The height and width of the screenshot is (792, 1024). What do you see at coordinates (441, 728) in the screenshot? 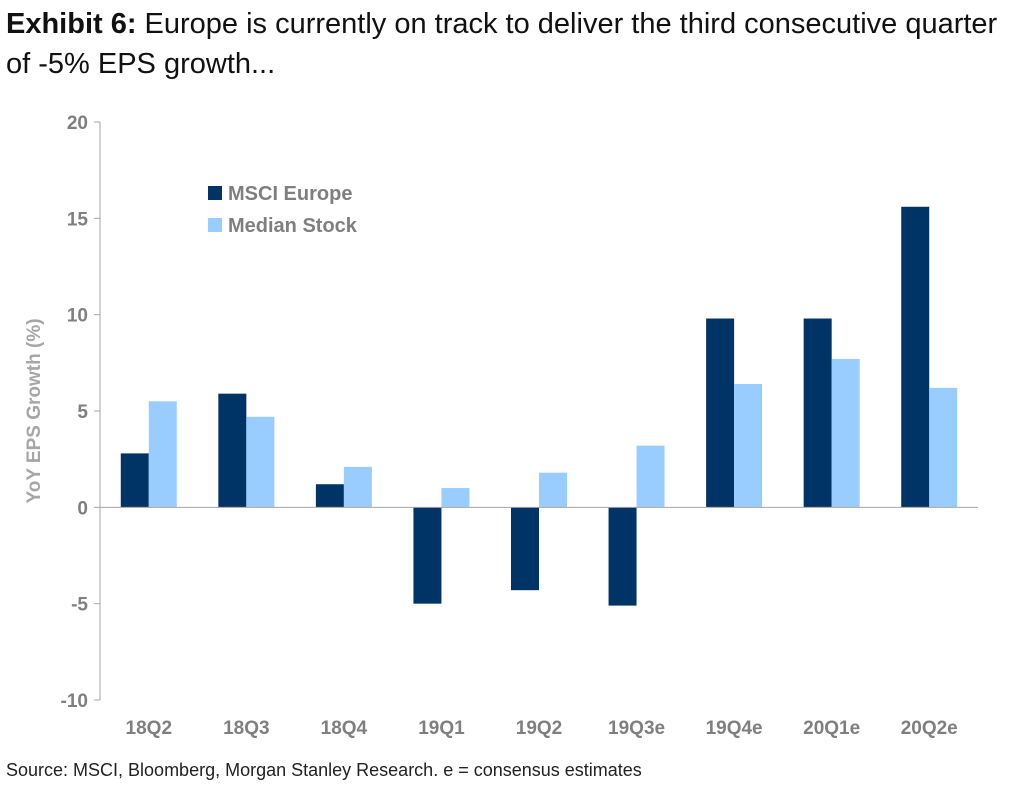
I see `x-tick-label: 19Q1` at bounding box center [441, 728].